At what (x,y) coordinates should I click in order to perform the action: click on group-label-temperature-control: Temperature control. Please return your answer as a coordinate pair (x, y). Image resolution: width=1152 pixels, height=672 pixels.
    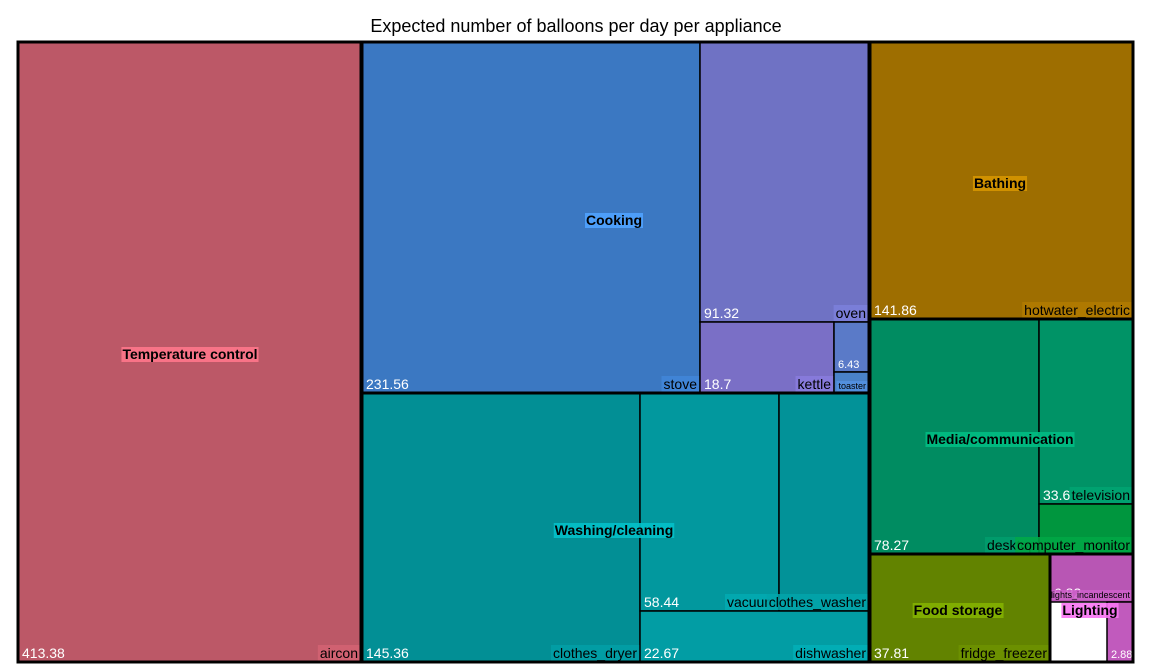
    Looking at the image, I should click on (189, 354).